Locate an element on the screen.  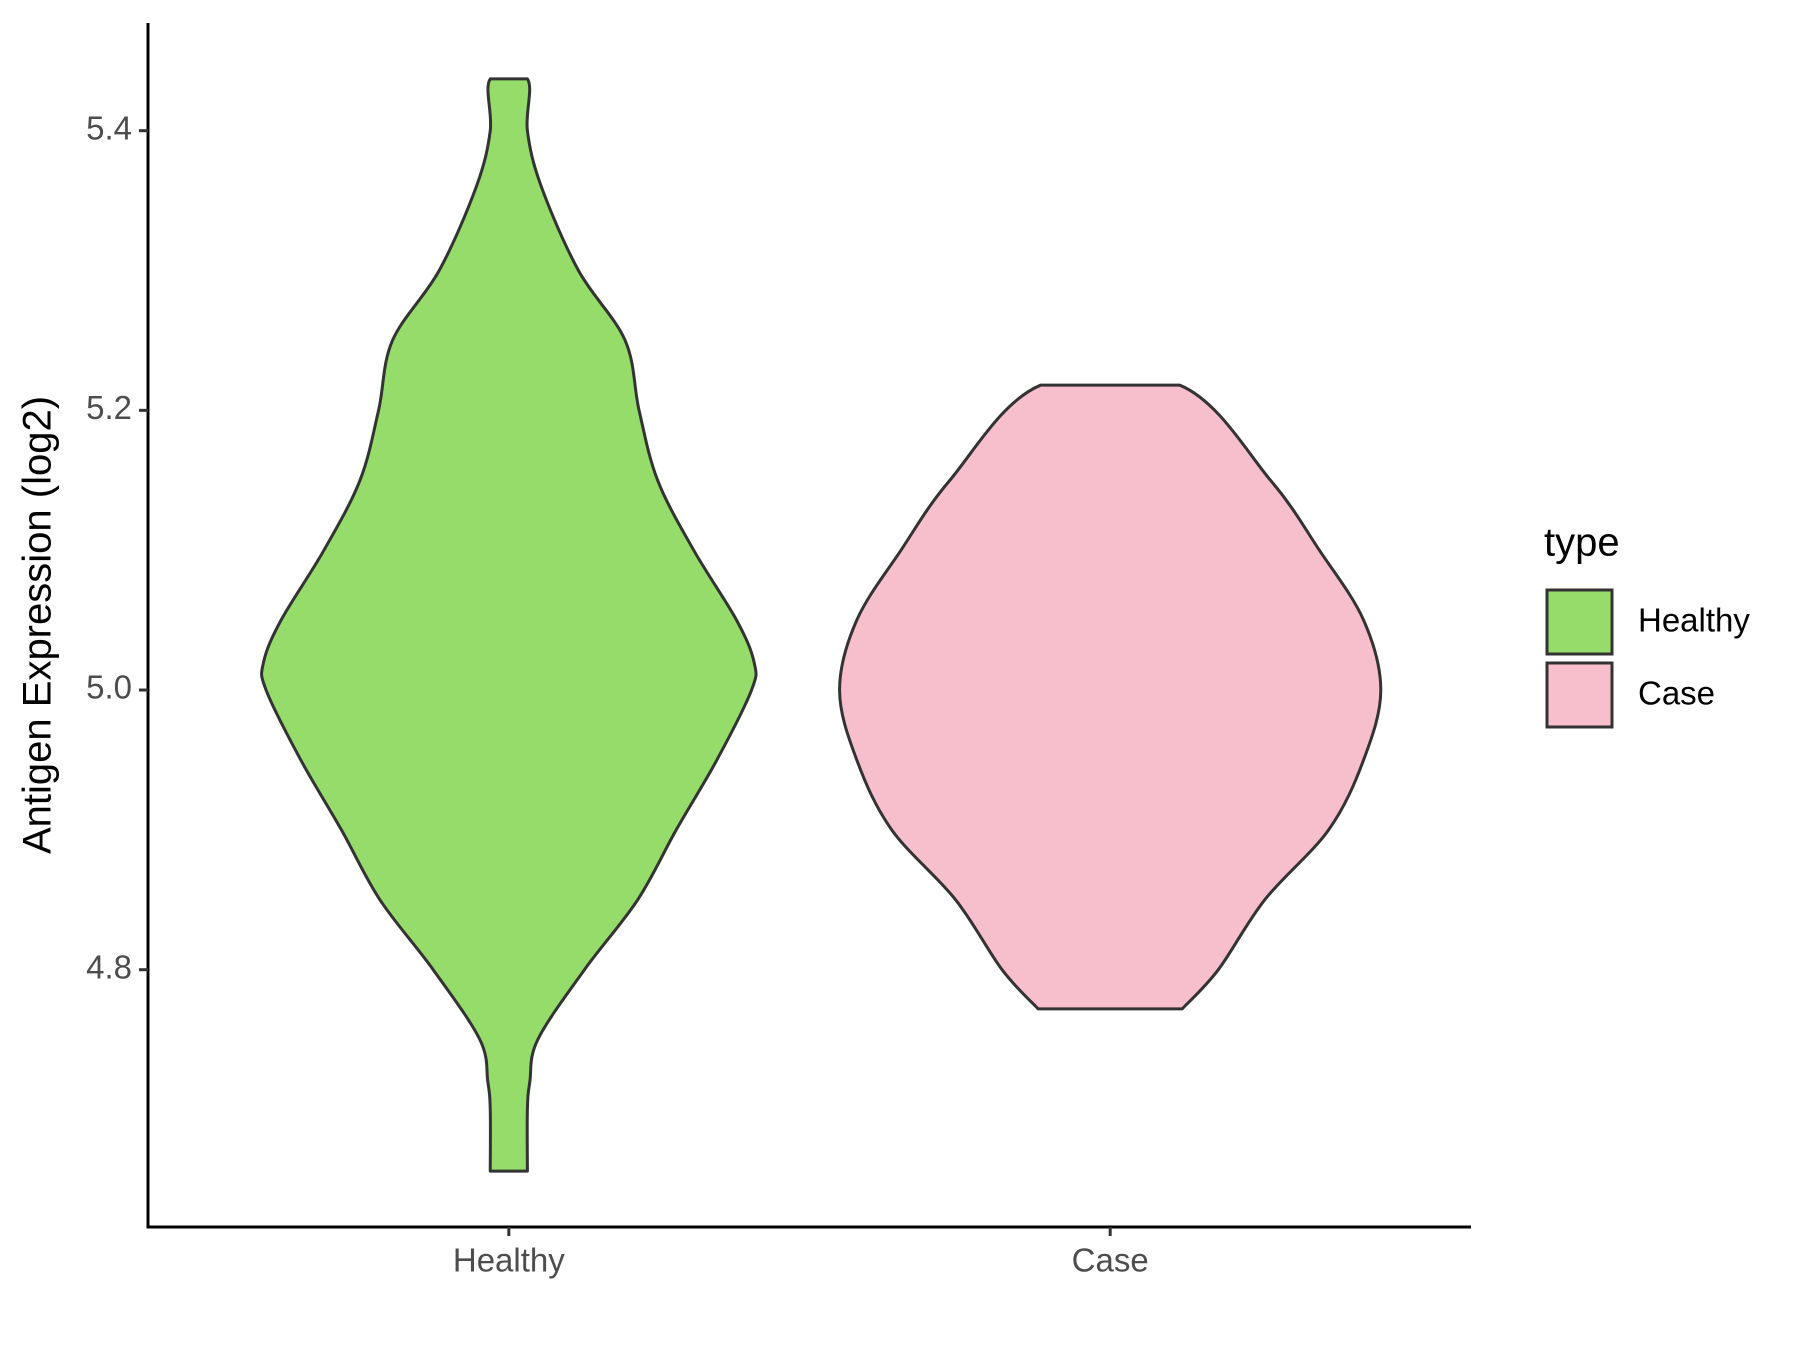
y-tick-label: 4.8 is located at coordinates (109, 966).